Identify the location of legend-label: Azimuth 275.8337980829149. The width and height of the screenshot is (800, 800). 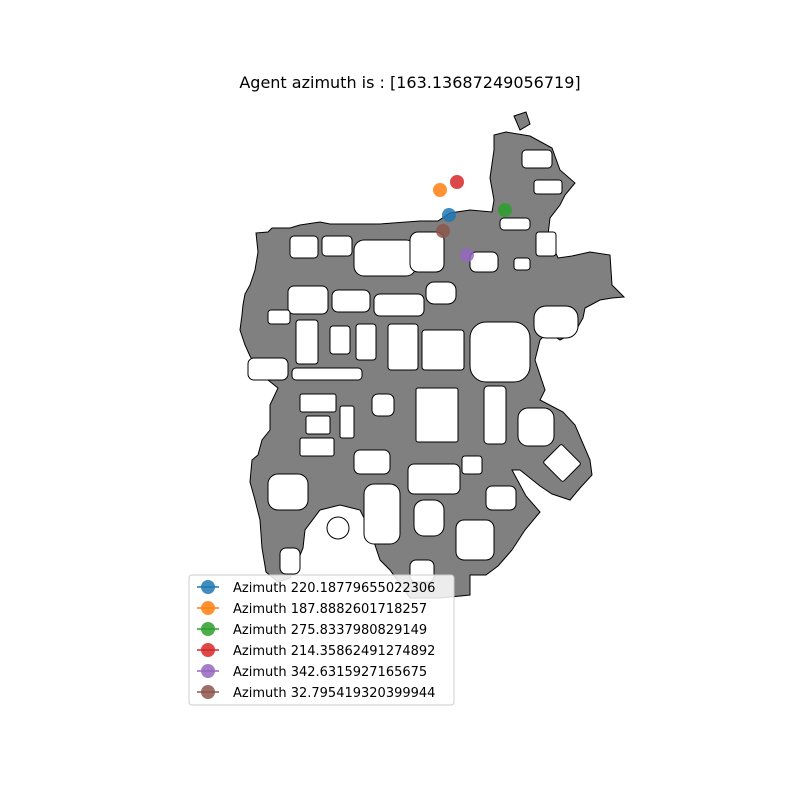
(330, 630).